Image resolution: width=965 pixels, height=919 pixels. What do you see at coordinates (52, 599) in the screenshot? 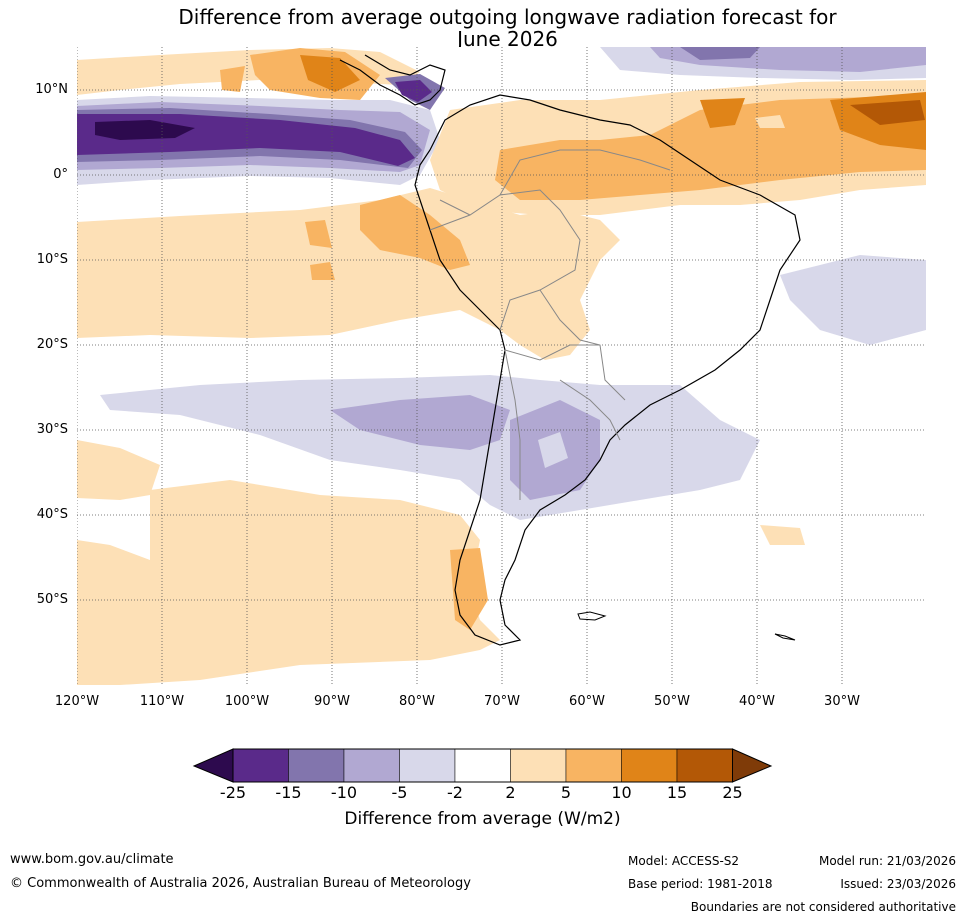
I see `lat-label: 50°S` at bounding box center [52, 599].